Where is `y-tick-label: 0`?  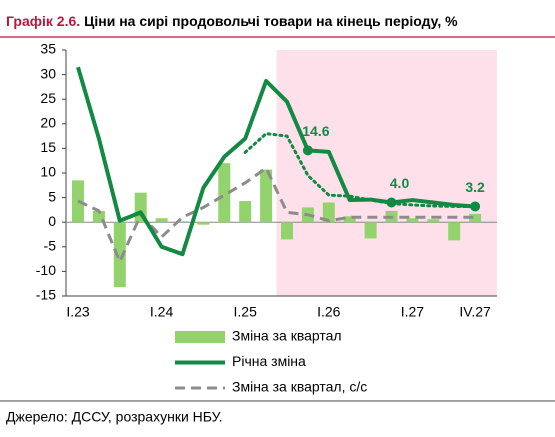 y-tick-label: 0 is located at coordinates (52, 221).